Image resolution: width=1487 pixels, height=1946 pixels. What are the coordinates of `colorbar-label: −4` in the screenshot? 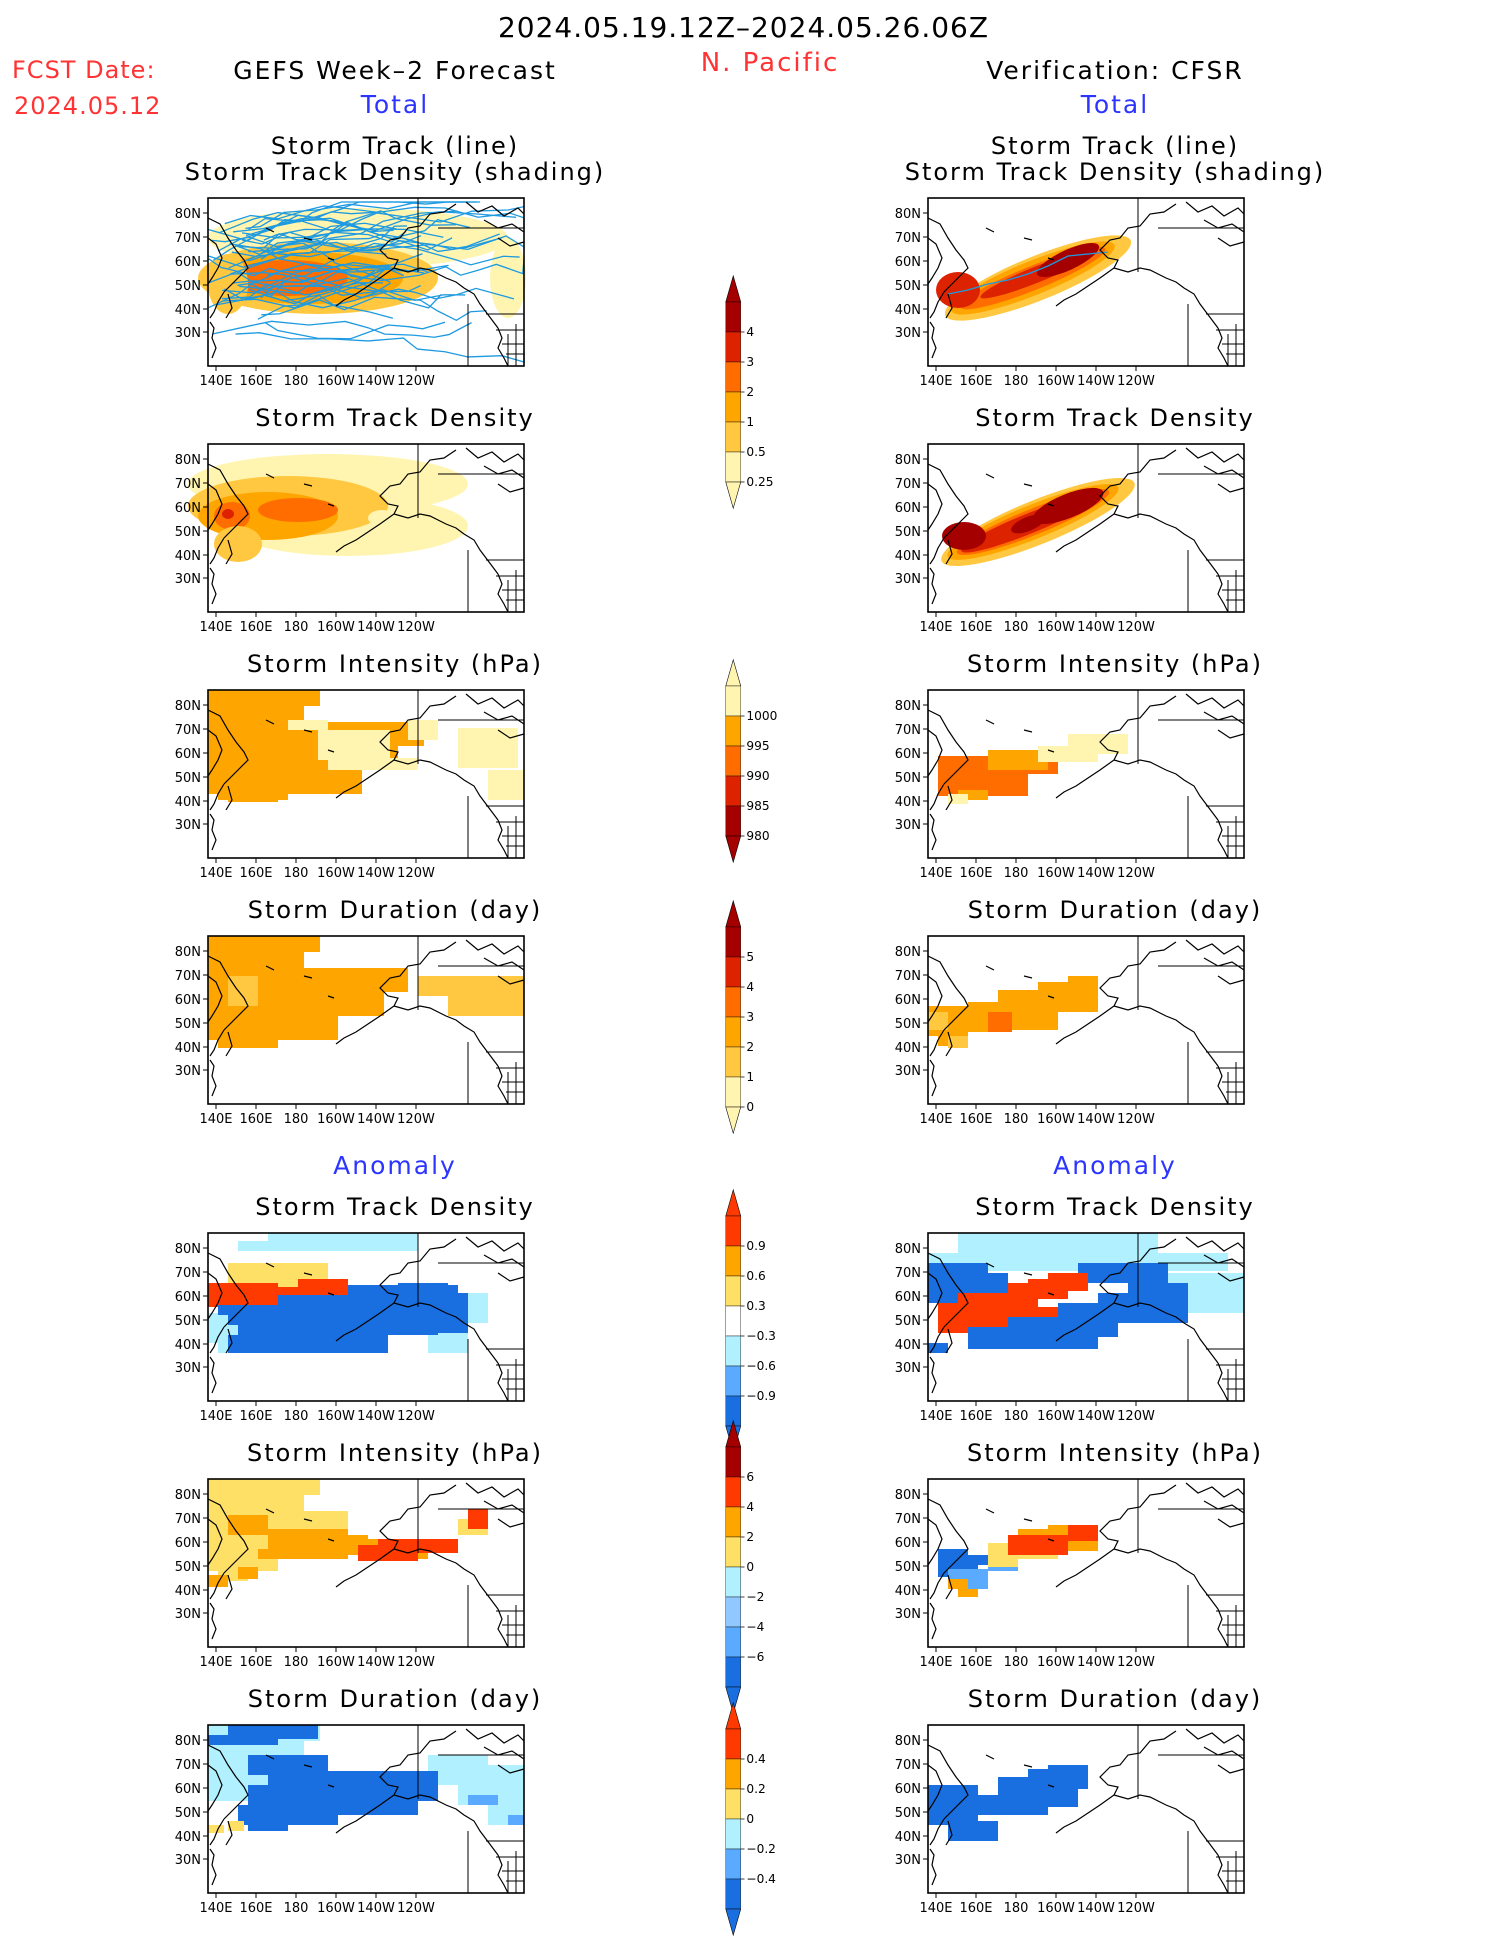 It's located at (755, 1627).